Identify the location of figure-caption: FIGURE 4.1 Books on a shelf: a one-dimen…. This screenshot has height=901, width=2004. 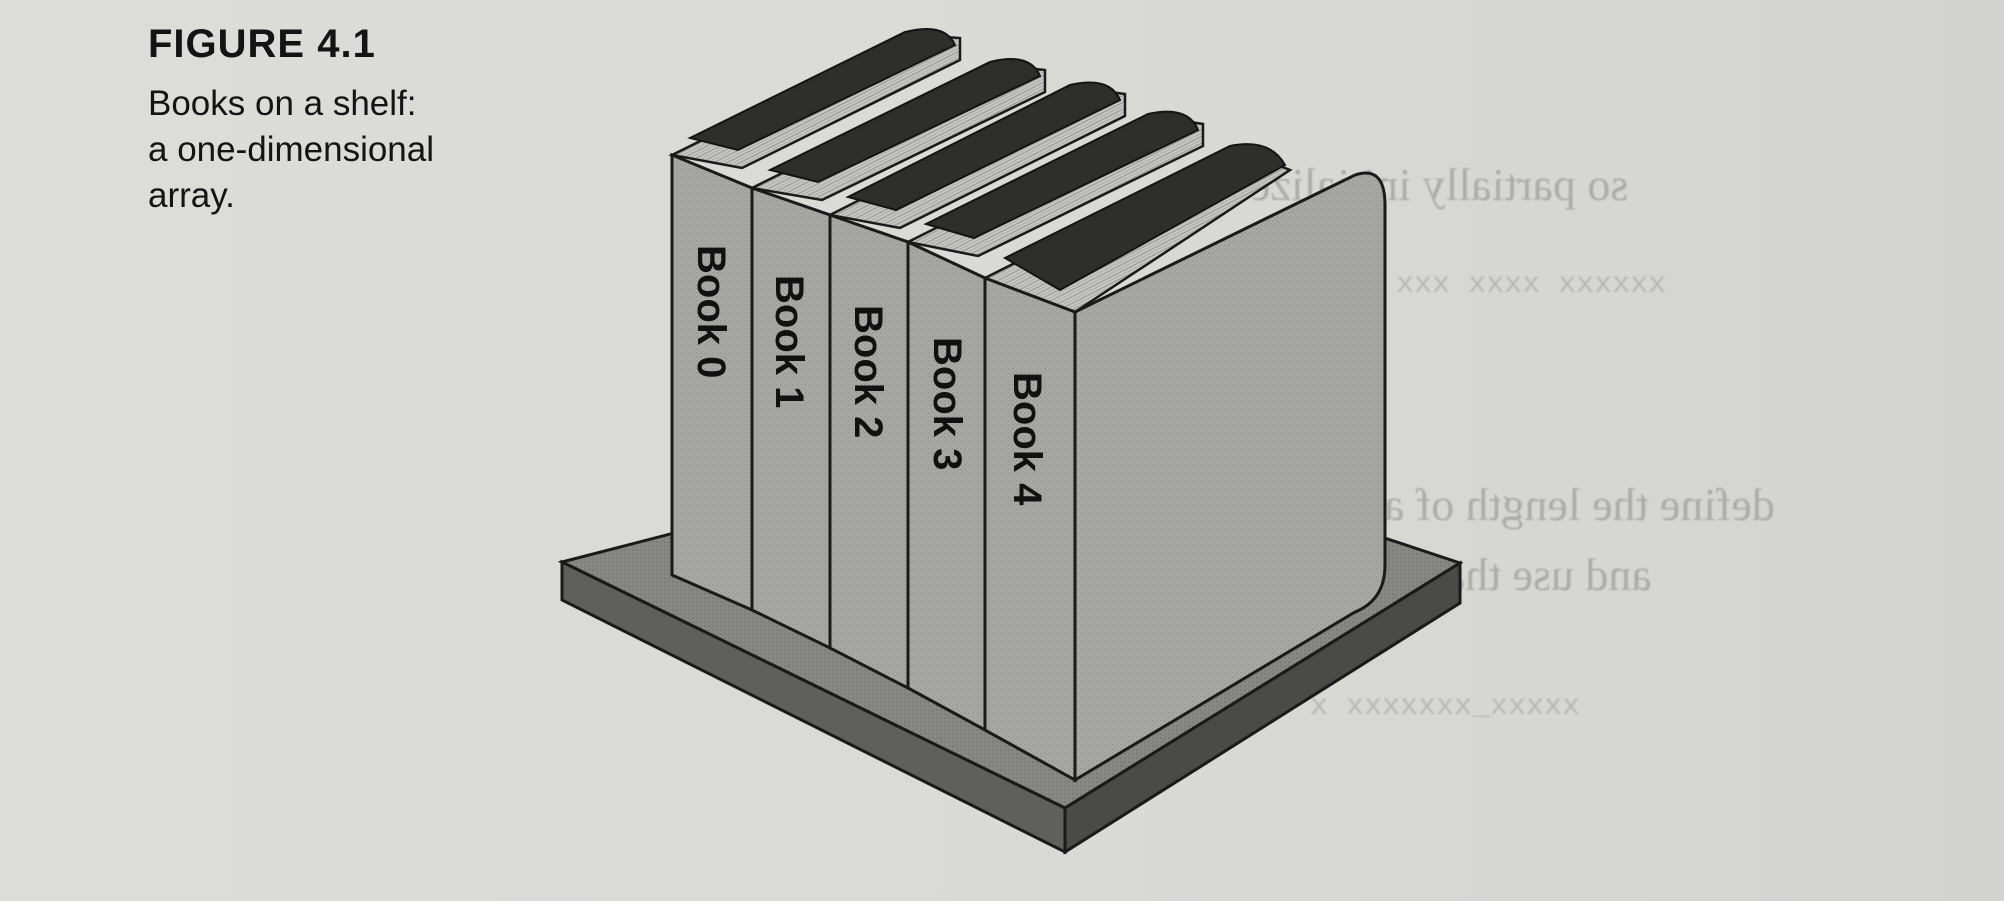
(328, 120).